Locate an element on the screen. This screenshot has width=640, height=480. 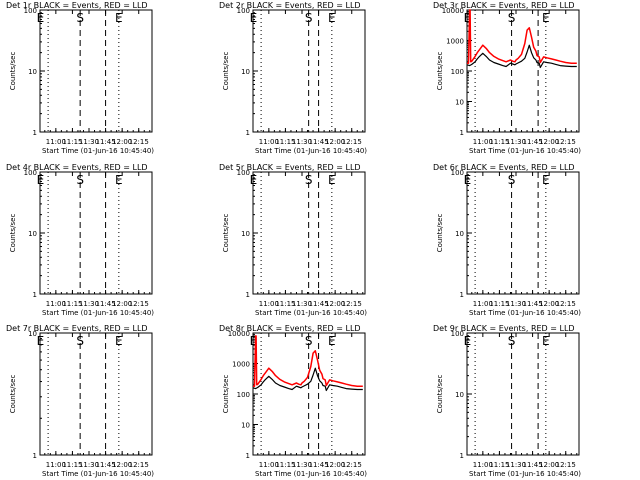
panel-title: Det 5r BLACK = Events, RED = LLD is located at coordinates (290, 167).